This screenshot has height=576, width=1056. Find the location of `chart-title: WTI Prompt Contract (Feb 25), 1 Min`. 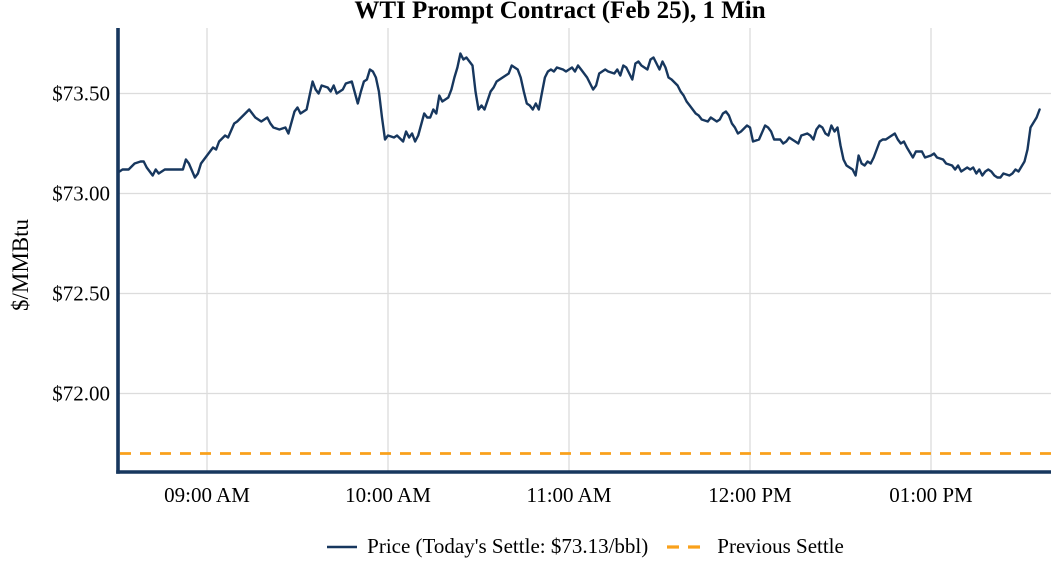

chart-title: WTI Prompt Contract (Feb 25), 1 Min is located at coordinates (560, 12).